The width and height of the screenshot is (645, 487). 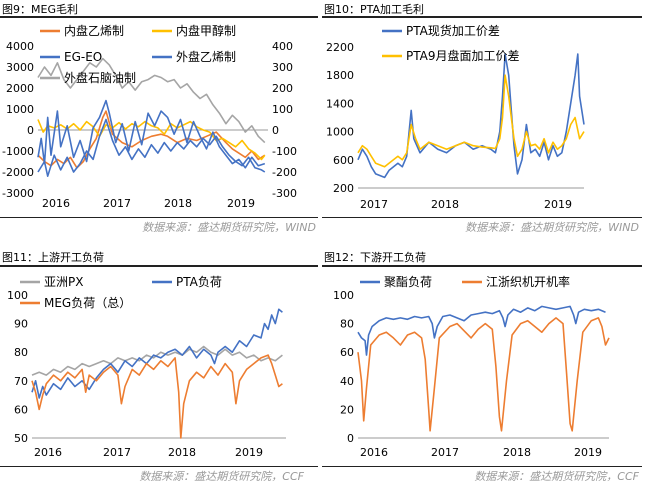 What do you see at coordinates (284, 151) in the screenshot?
I see `y-right-tick-label: -100` at bounding box center [284, 151].